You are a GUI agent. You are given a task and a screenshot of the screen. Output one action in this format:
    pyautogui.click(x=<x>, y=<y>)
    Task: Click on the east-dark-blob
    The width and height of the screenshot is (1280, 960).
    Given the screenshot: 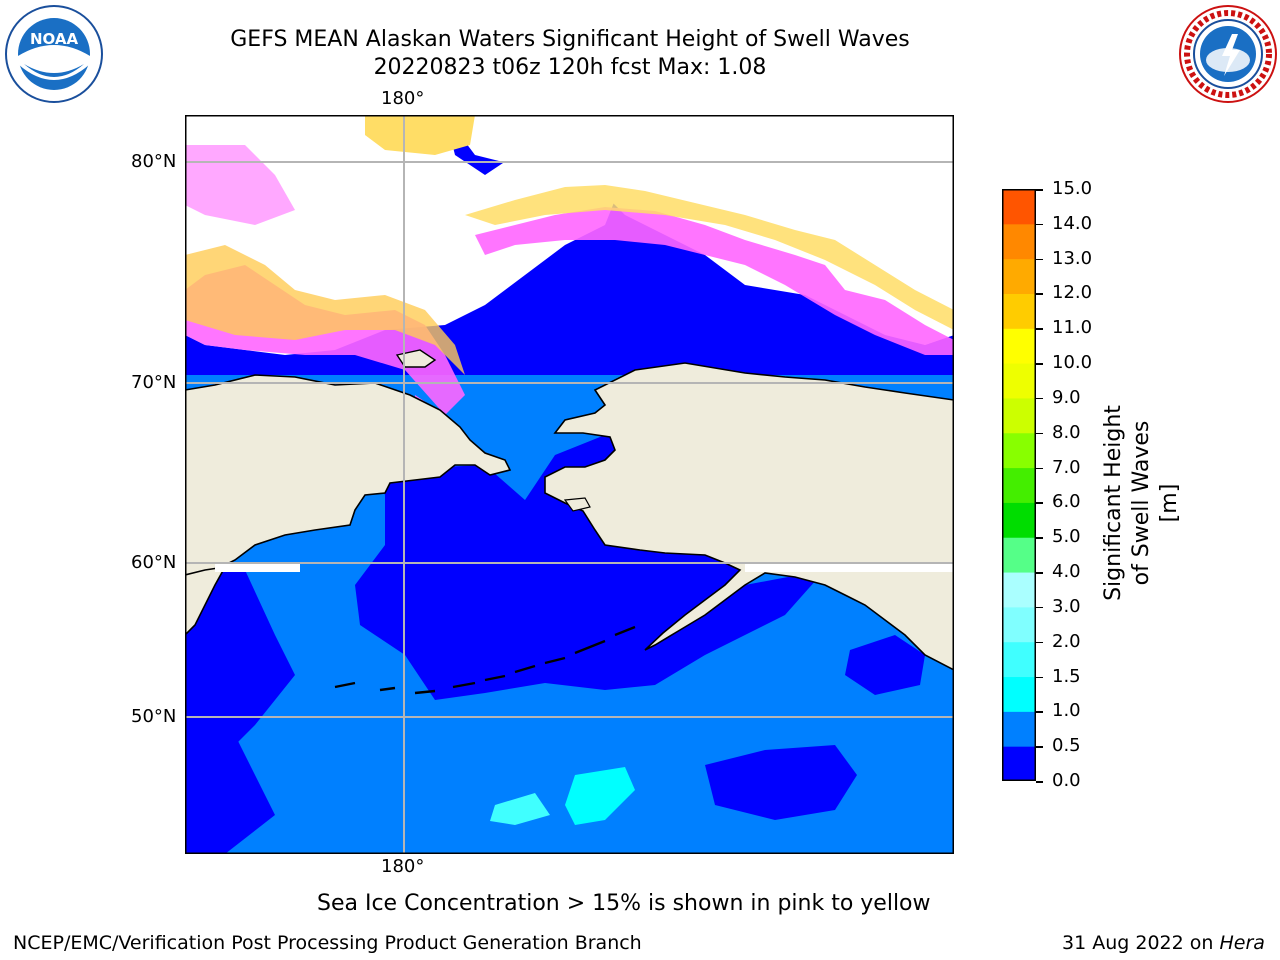 What is the action you would take?
    pyautogui.click(x=885, y=665)
    